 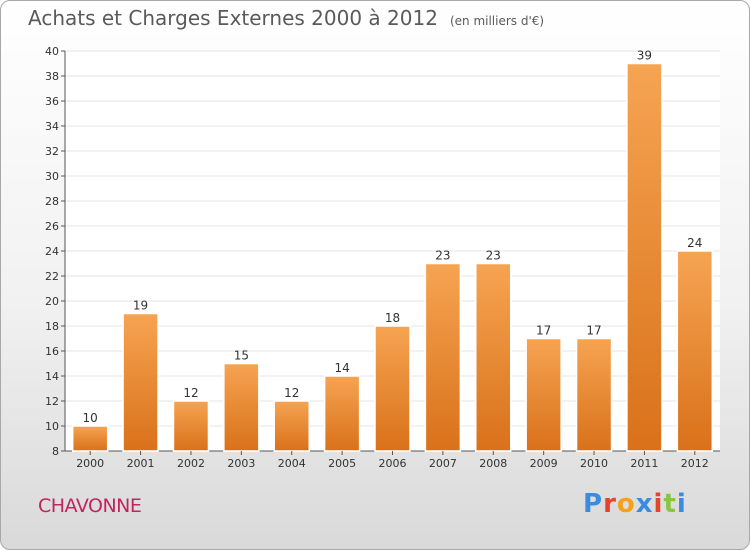 I want to click on y-tick-label: 38, so click(x=52, y=76).